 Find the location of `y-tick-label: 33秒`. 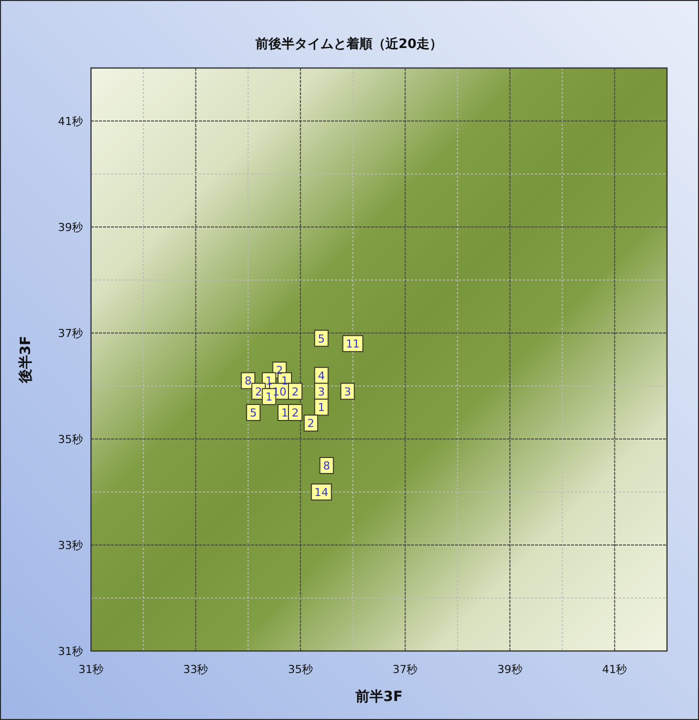

y-tick-label: 33秒 is located at coordinates (70, 545).